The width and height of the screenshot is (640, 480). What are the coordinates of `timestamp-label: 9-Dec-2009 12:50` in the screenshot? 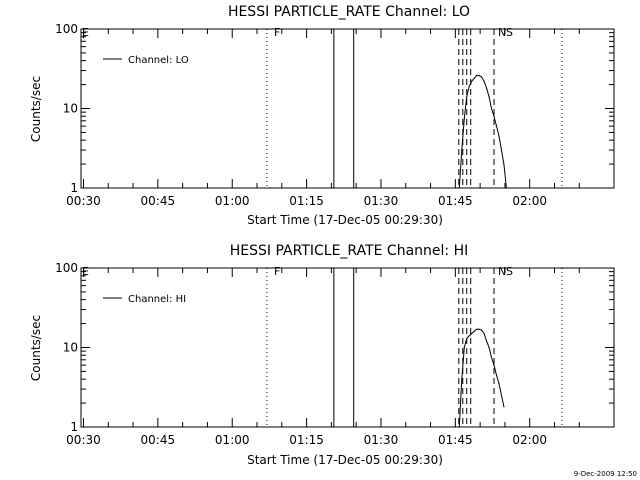 It's located at (605, 474).